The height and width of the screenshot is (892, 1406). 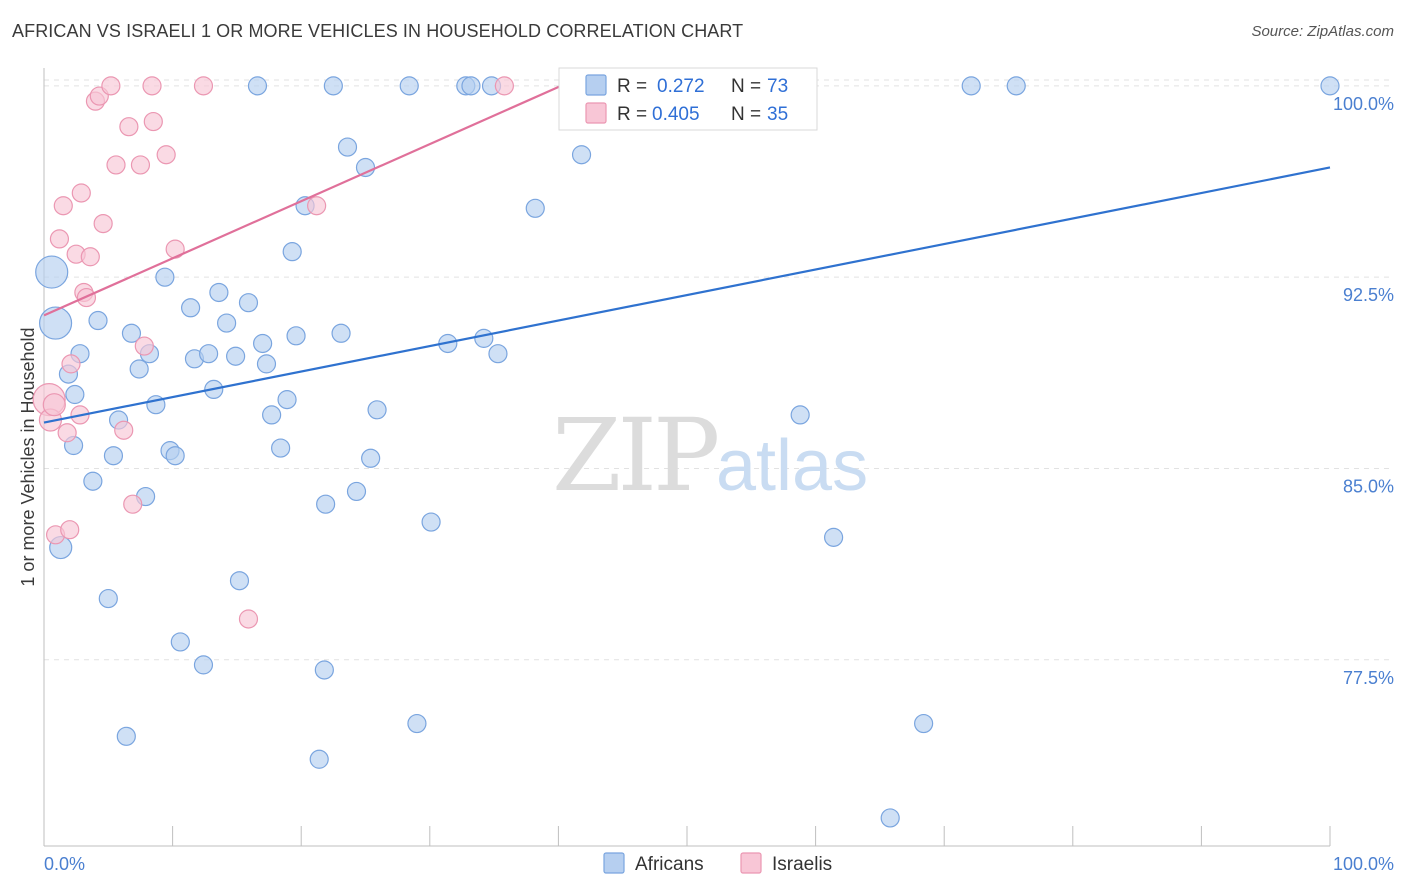 I want to click on watermark-atlas: atlas, so click(x=792, y=466).